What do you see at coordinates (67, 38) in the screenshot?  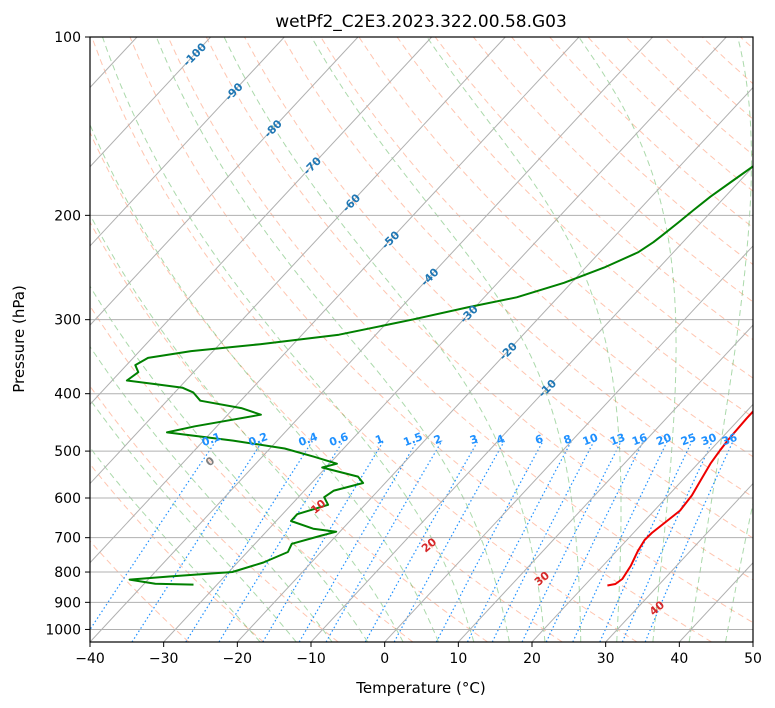 I see `y-tick-label: 100` at bounding box center [67, 38].